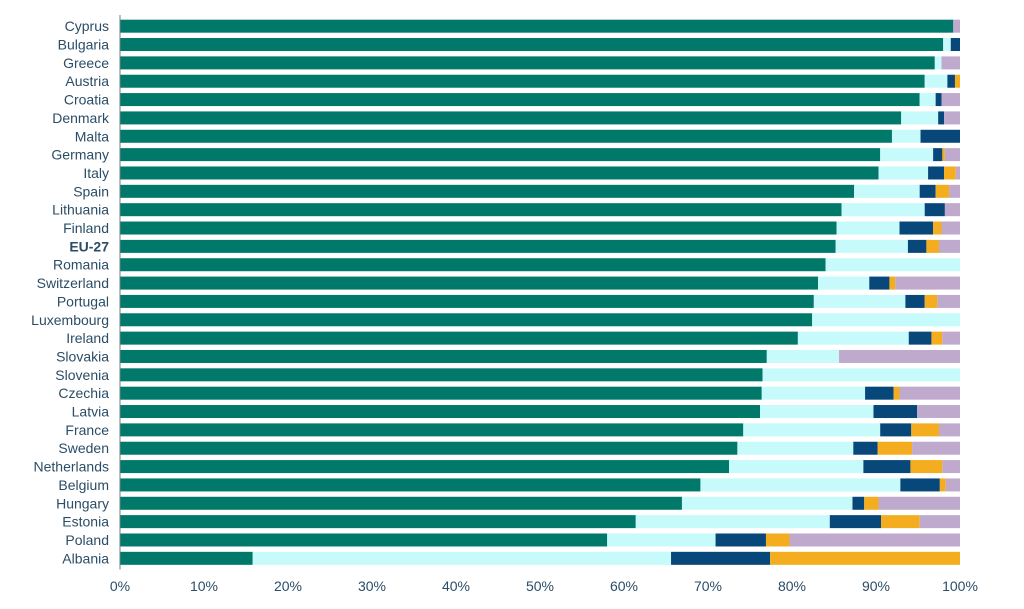  What do you see at coordinates (81, 118) in the screenshot?
I see `category-label: Denmark` at bounding box center [81, 118].